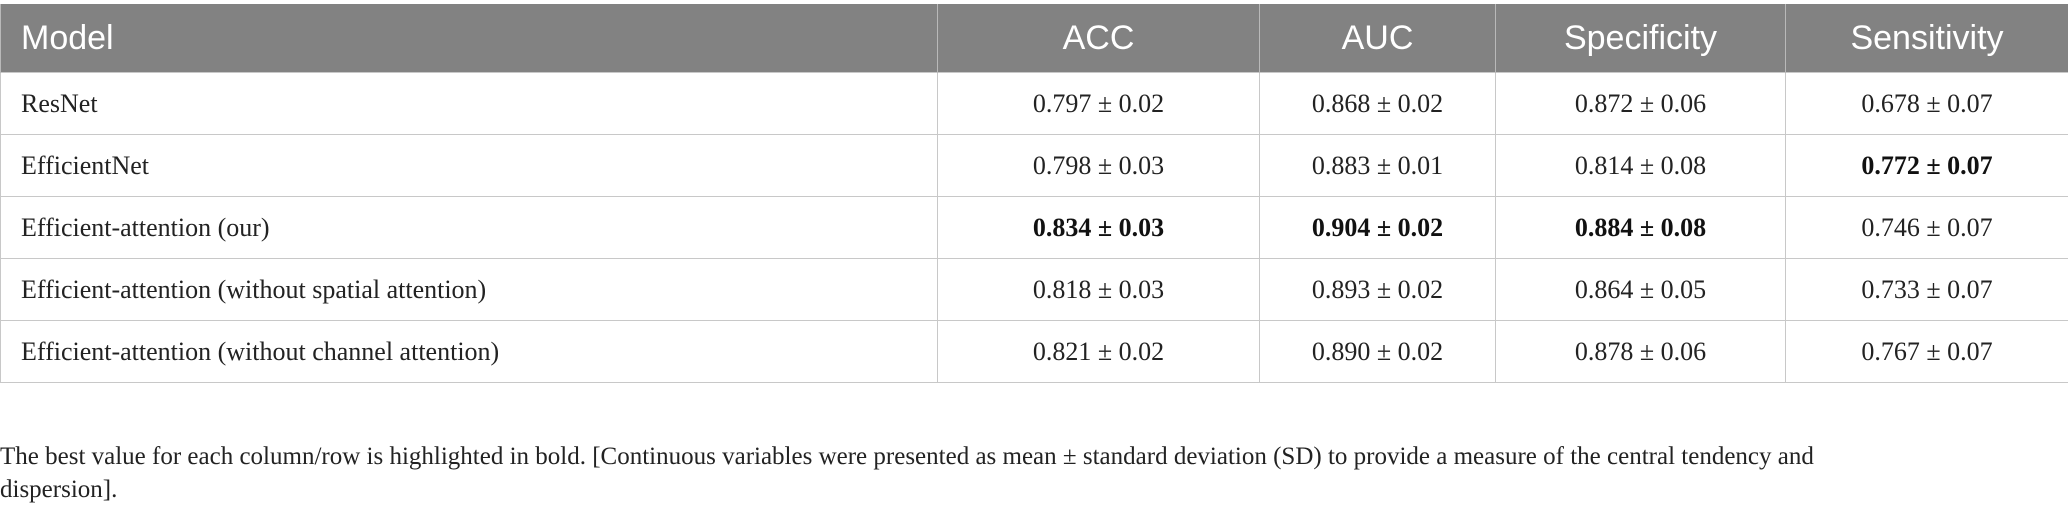 The width and height of the screenshot is (2068, 519). What do you see at coordinates (1098, 103) in the screenshot?
I see `cell-acc: 0.797 ± 0.02` at bounding box center [1098, 103].